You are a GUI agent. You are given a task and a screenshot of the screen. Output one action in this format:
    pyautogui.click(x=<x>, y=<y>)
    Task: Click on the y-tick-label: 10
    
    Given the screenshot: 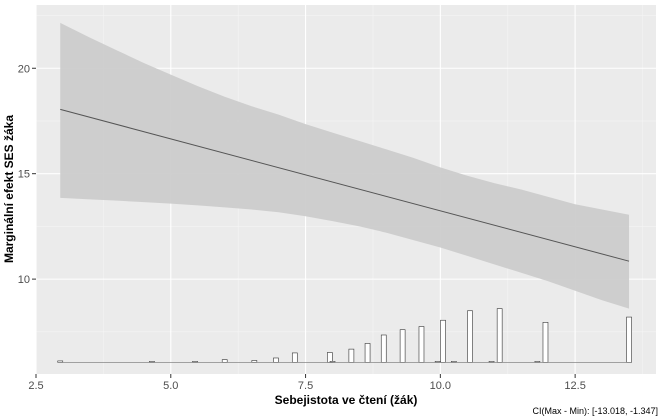 What is the action you would take?
    pyautogui.click(x=24, y=280)
    